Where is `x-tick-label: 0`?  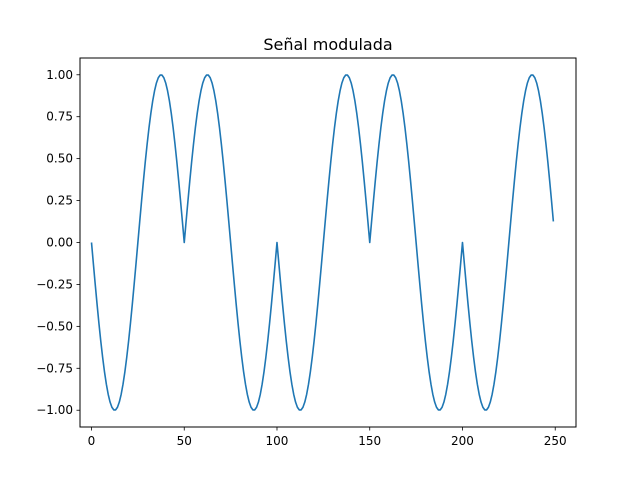 x-tick-label: 0 is located at coordinates (92, 441).